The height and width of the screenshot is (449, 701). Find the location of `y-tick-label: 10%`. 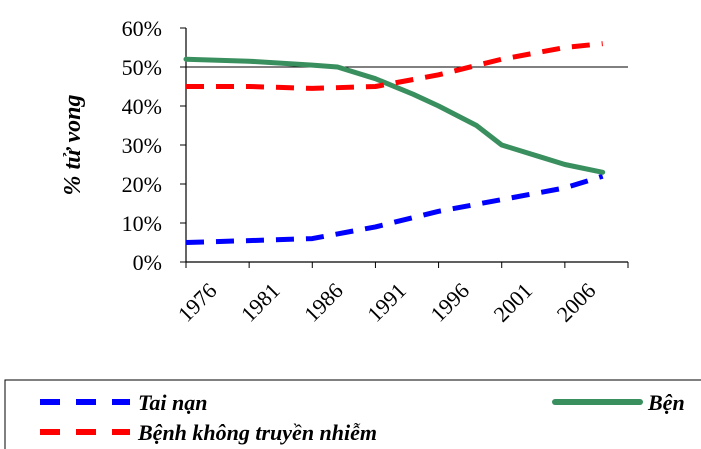

y-tick-label: 10% is located at coordinates (142, 223).